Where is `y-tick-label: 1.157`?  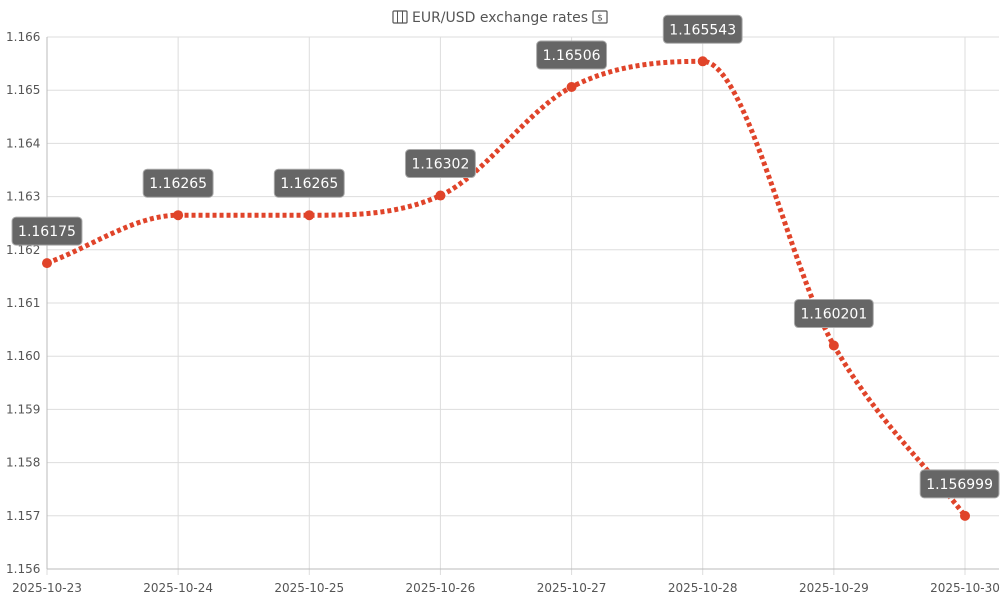
y-tick-label: 1.157 is located at coordinates (23, 516).